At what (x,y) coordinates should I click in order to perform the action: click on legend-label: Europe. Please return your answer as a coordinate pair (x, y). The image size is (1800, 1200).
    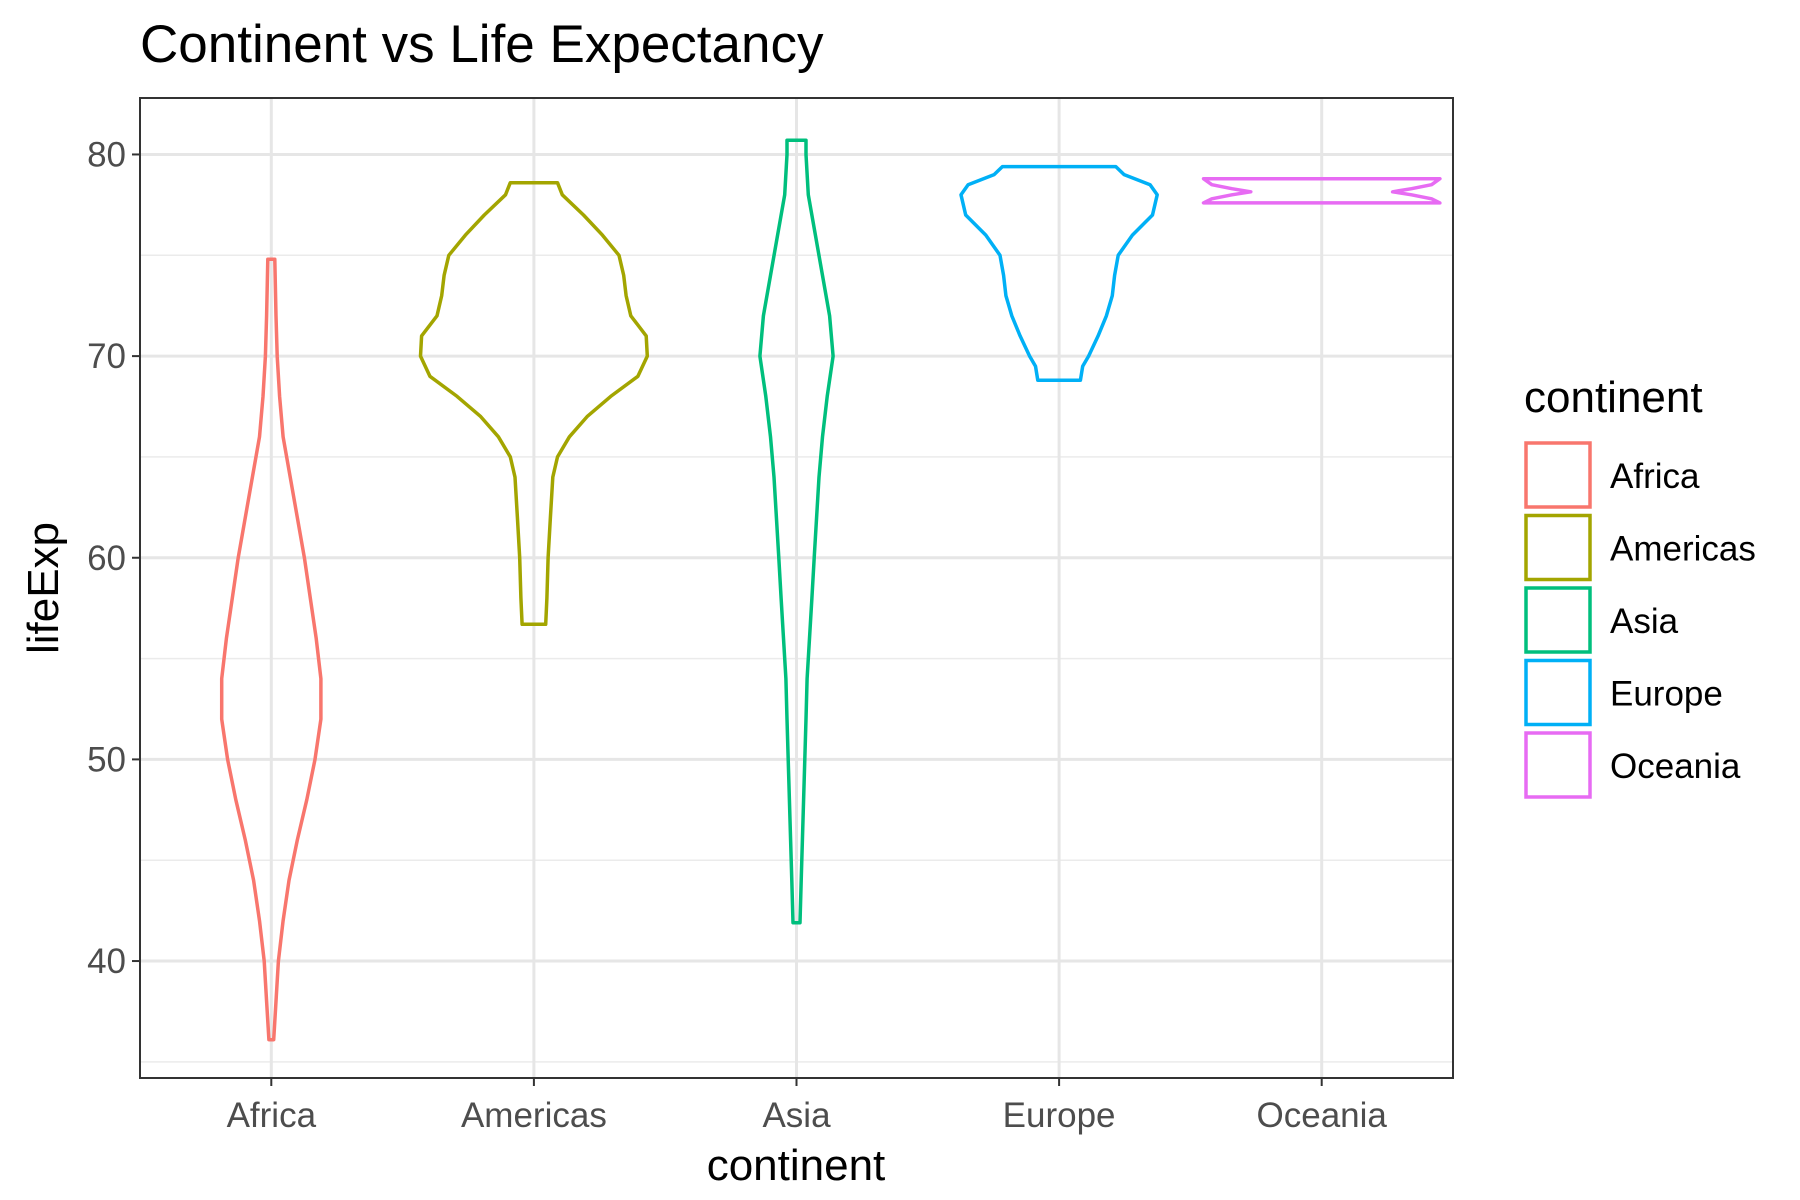
    Looking at the image, I should click on (1666, 694).